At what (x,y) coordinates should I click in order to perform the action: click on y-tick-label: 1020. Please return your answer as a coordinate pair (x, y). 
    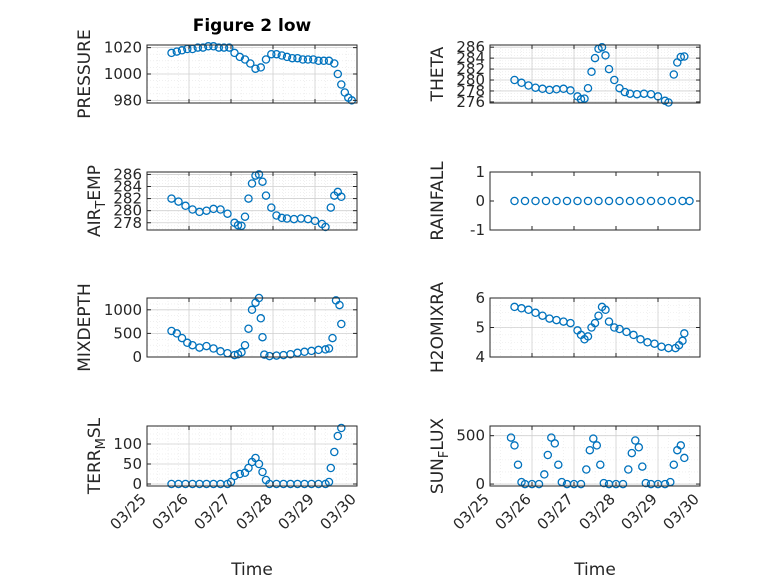
    Looking at the image, I should click on (123, 48).